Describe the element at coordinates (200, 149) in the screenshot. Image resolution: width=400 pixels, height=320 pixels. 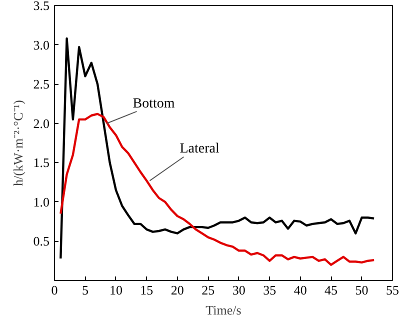
I see `text: Lateral` at that location.